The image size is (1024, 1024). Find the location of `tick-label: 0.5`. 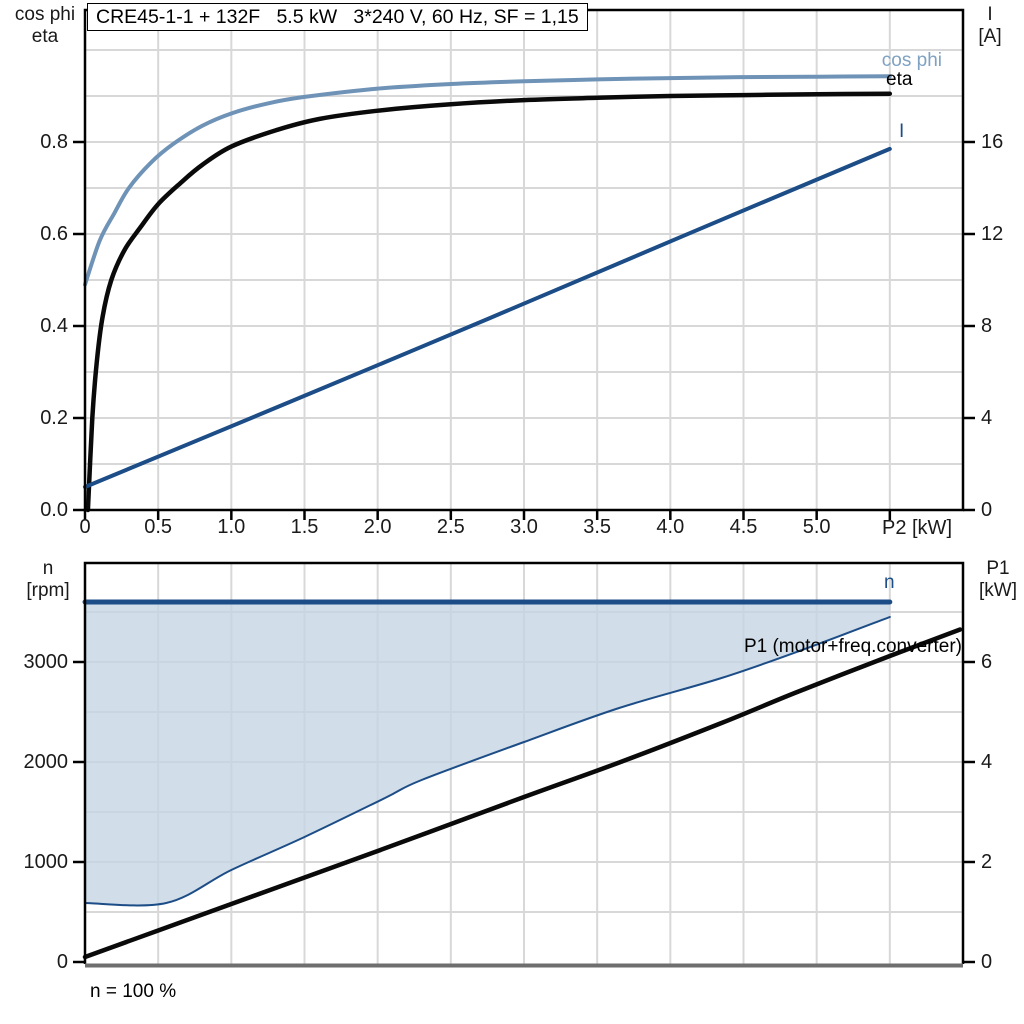

tick-label: 0.5 is located at coordinates (158, 527).